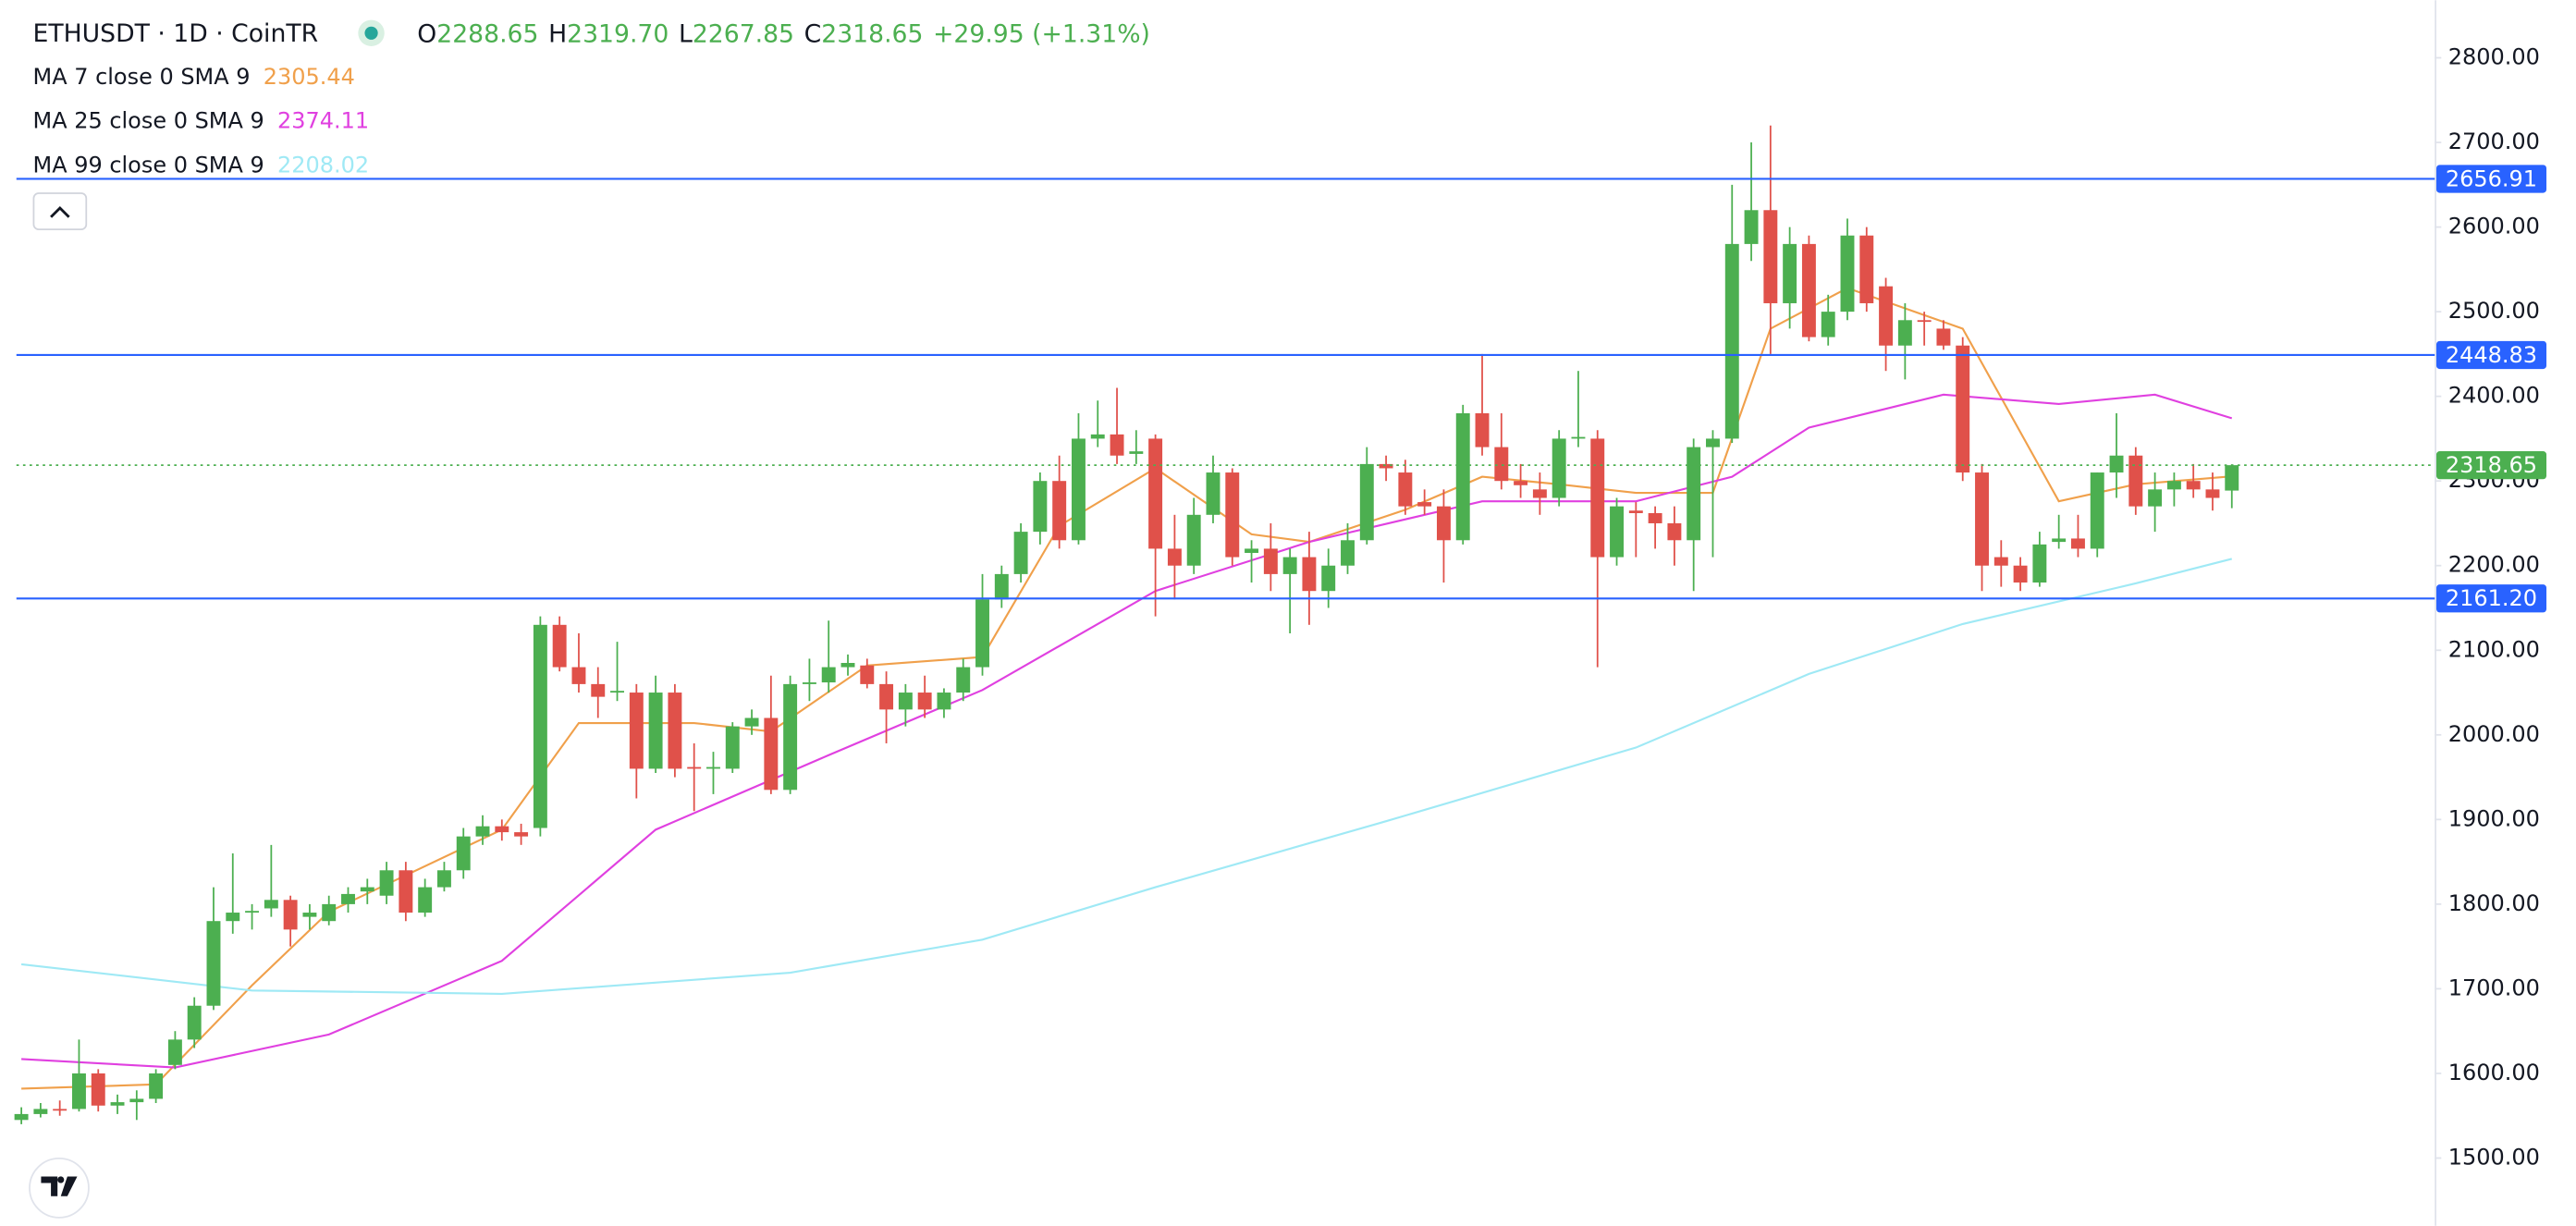  I want to click on y-tick-label: 1700.00, so click(2494, 988).